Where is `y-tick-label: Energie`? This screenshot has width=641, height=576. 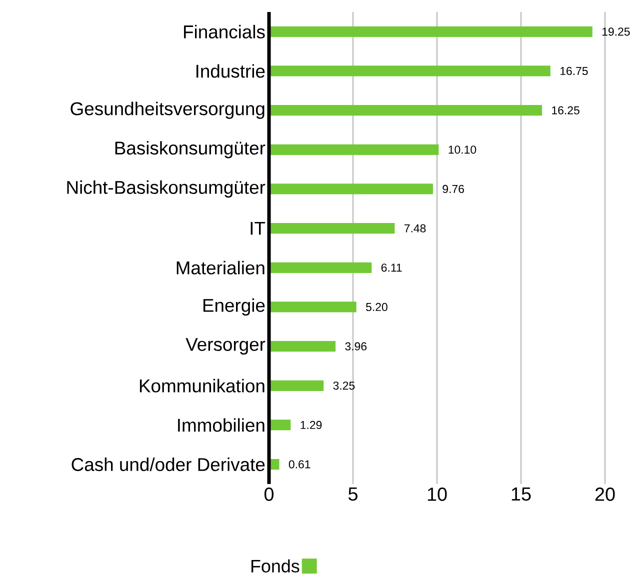
y-tick-label: Energie is located at coordinates (234, 307).